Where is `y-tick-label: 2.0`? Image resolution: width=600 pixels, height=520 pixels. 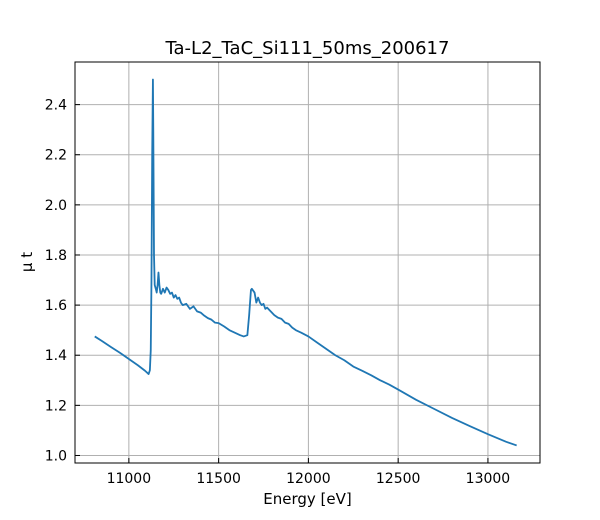
y-tick-label: 2.0 is located at coordinates (56, 206).